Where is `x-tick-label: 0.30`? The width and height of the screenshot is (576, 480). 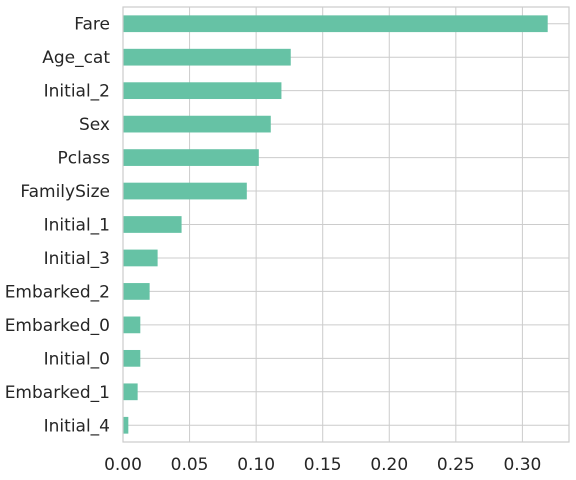
x-tick-label: 0.30 is located at coordinates (522, 465).